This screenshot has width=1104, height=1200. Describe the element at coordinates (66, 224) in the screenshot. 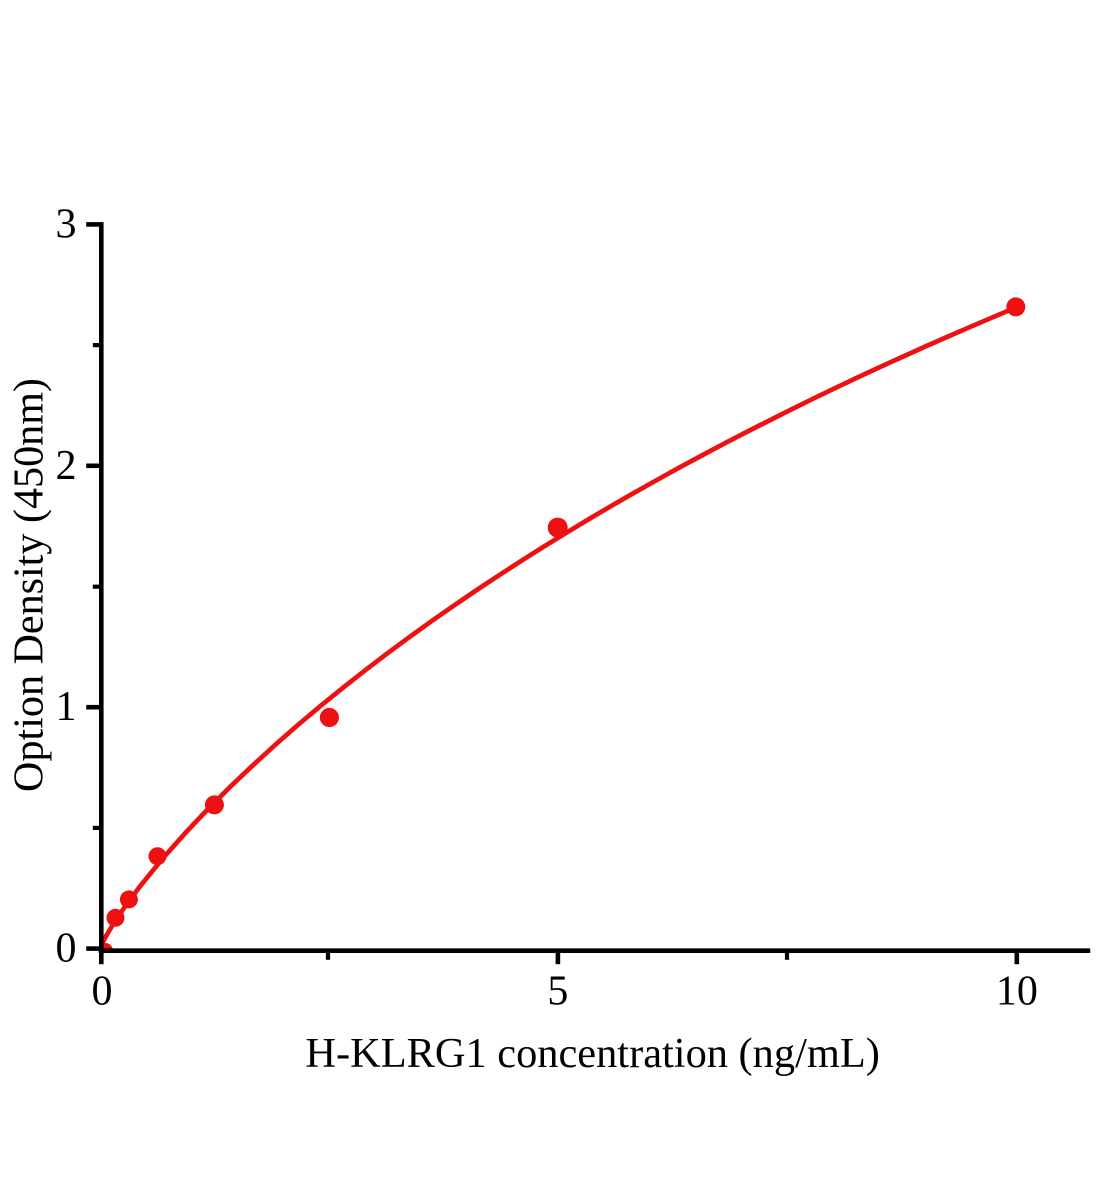

I see `svg-text: 3` at that location.